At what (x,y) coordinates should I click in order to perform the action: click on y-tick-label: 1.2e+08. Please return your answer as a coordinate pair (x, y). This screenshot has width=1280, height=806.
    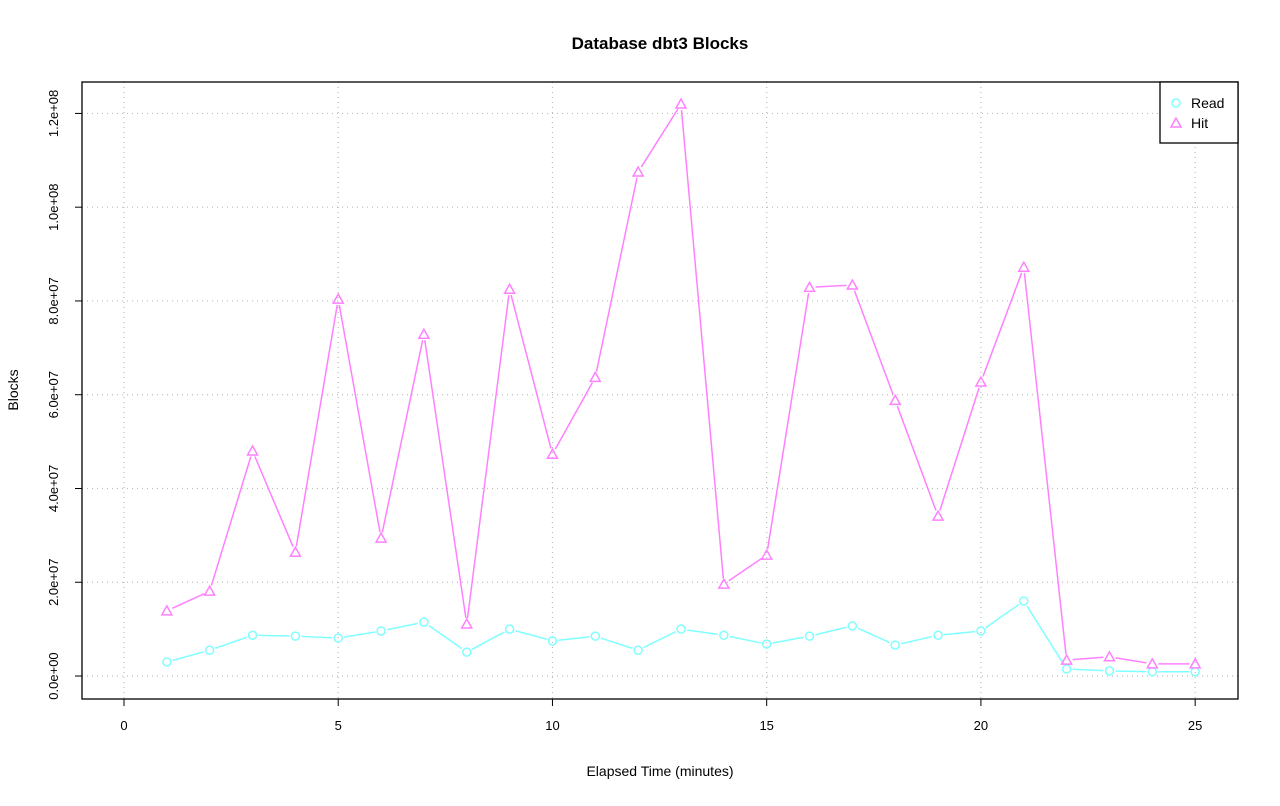
    Looking at the image, I should click on (53, 113).